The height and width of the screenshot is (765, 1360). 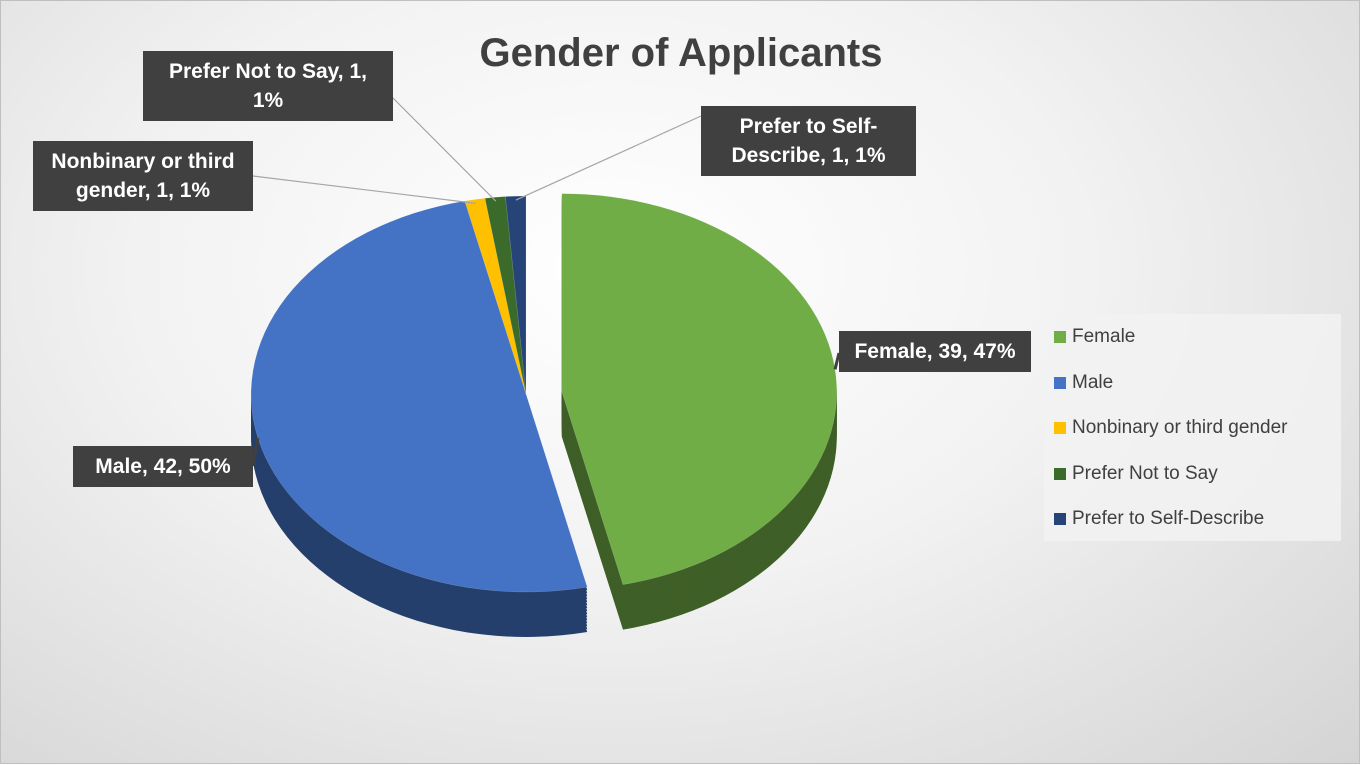 I want to click on legend-item: Nonbinary or third gender, so click(x=1170, y=428).